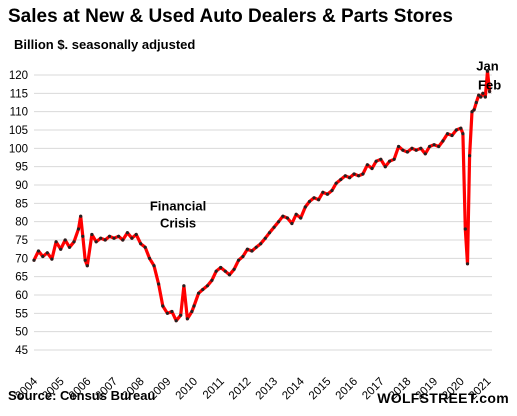  What do you see at coordinates (21, 223) in the screenshot?
I see `y-tick-label: 80` at bounding box center [21, 223].